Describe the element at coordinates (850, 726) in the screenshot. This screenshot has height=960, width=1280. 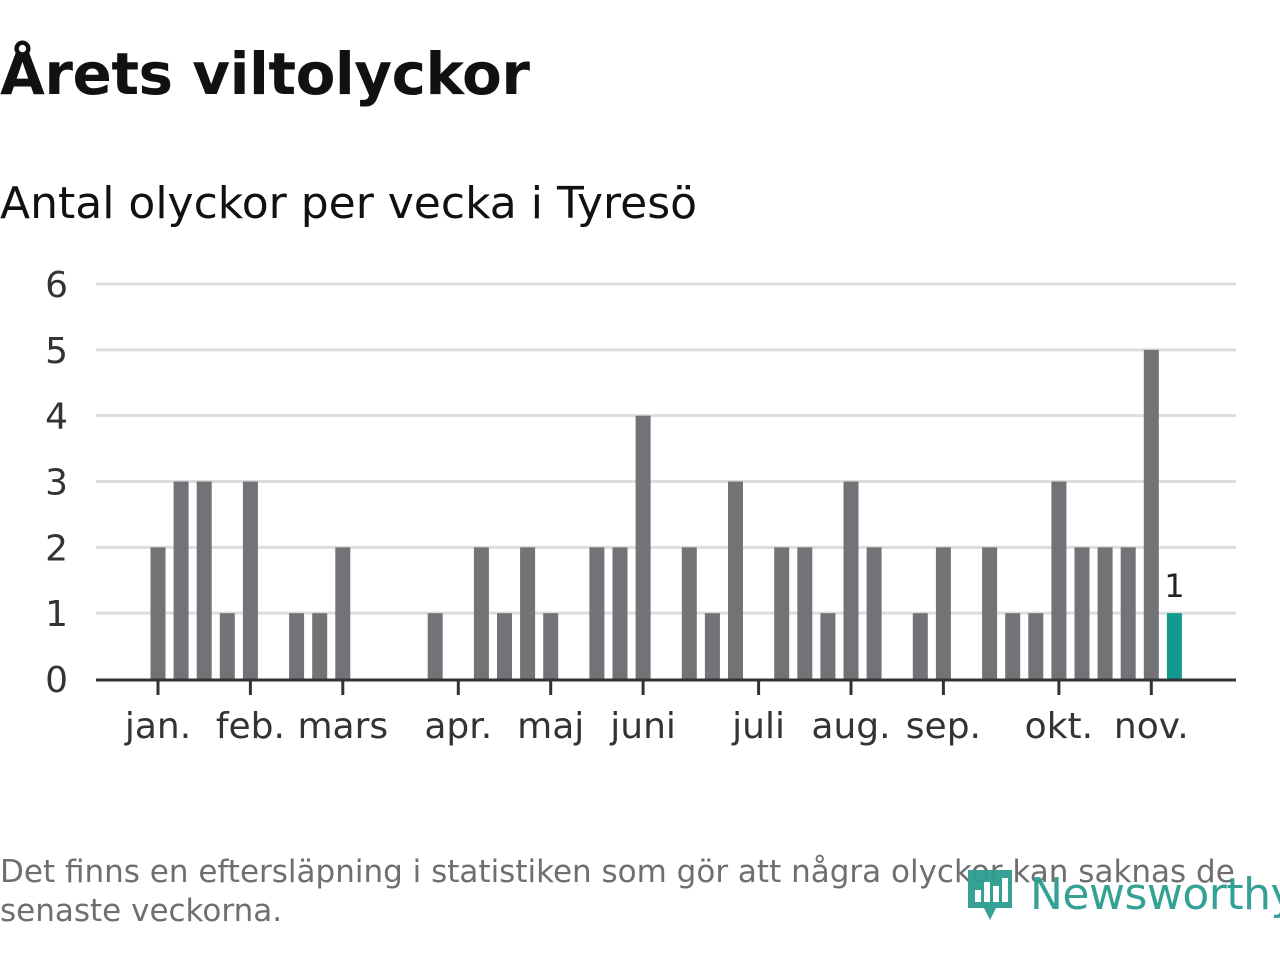
I see `x-tick-label: aug.` at that location.